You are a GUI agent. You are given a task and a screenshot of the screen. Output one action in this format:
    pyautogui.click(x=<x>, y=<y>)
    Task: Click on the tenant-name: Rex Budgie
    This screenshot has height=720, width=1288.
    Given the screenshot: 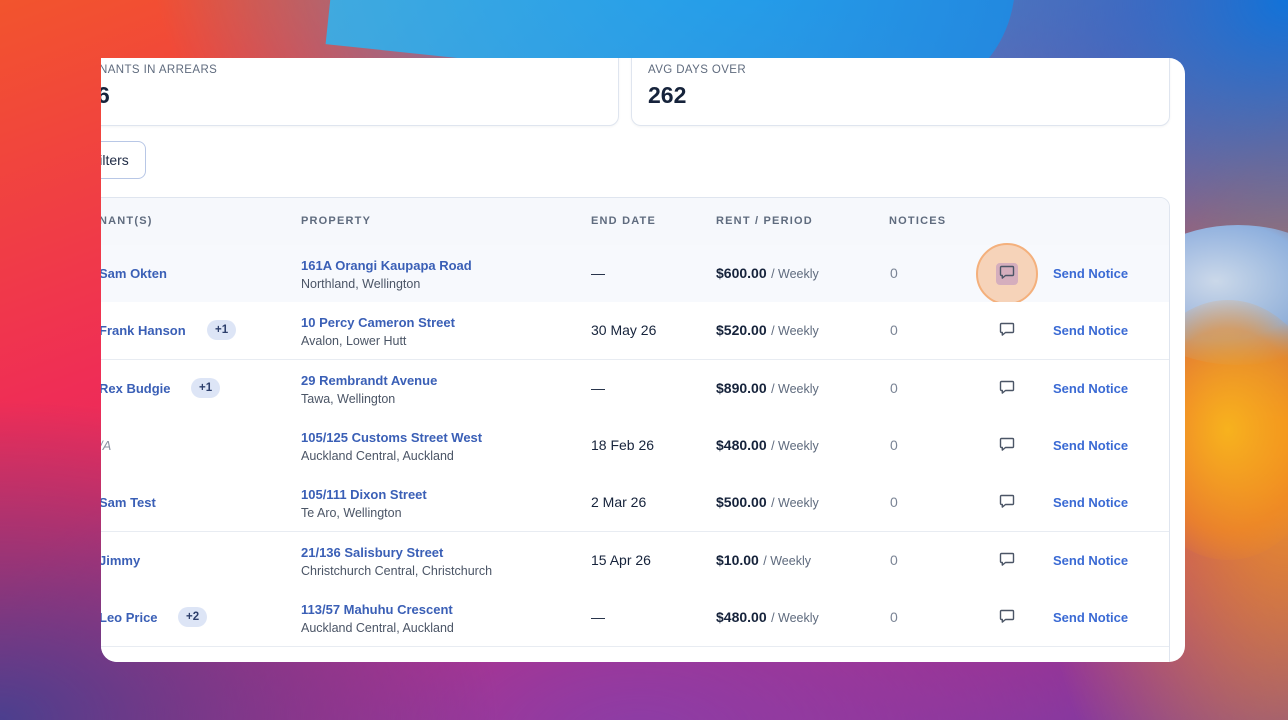 What is the action you would take?
    pyautogui.click(x=136, y=388)
    